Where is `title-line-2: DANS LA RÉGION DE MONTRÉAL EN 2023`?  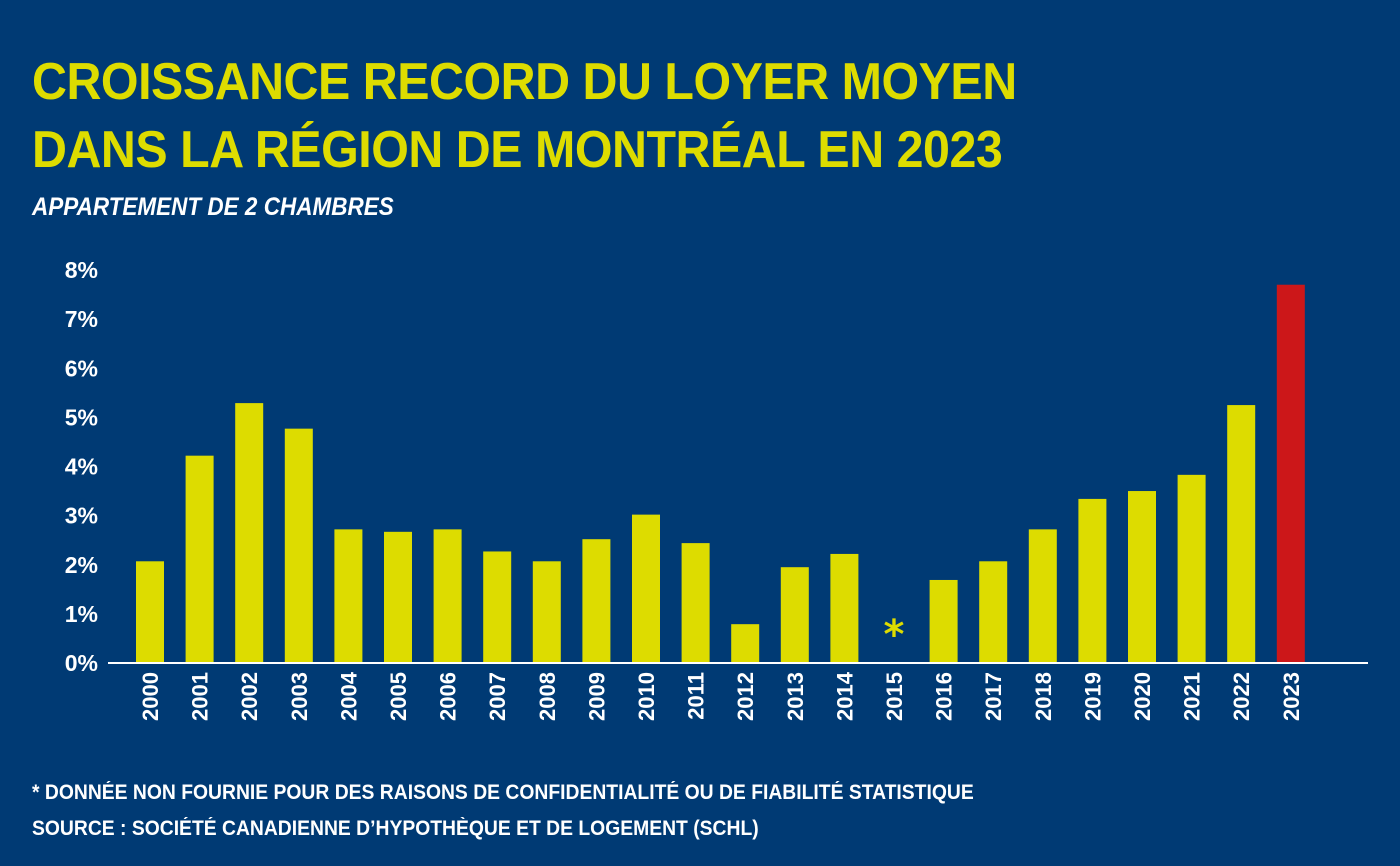 title-line-2: DANS LA RÉGION DE MONTRÉAL EN 2023 is located at coordinates (517, 150).